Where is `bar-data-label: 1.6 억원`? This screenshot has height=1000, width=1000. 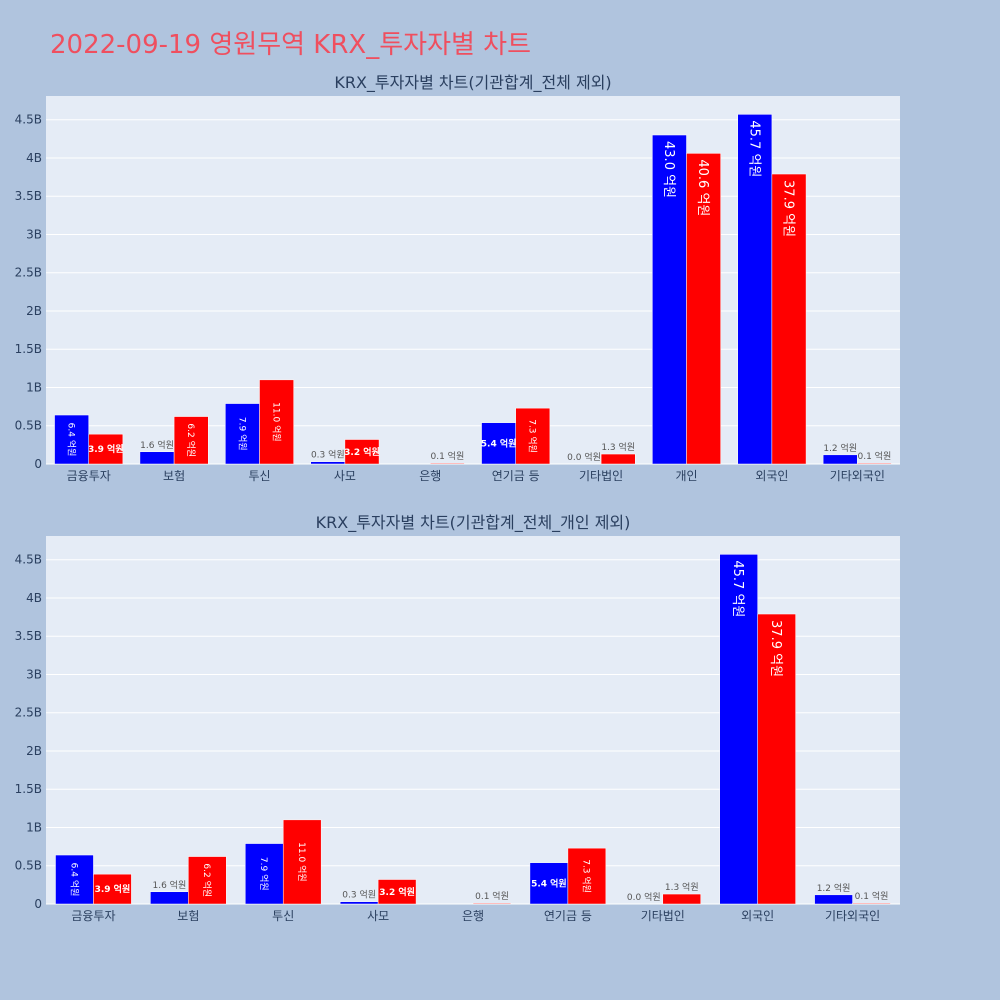 bar-data-label: 1.6 억원 is located at coordinates (157, 445).